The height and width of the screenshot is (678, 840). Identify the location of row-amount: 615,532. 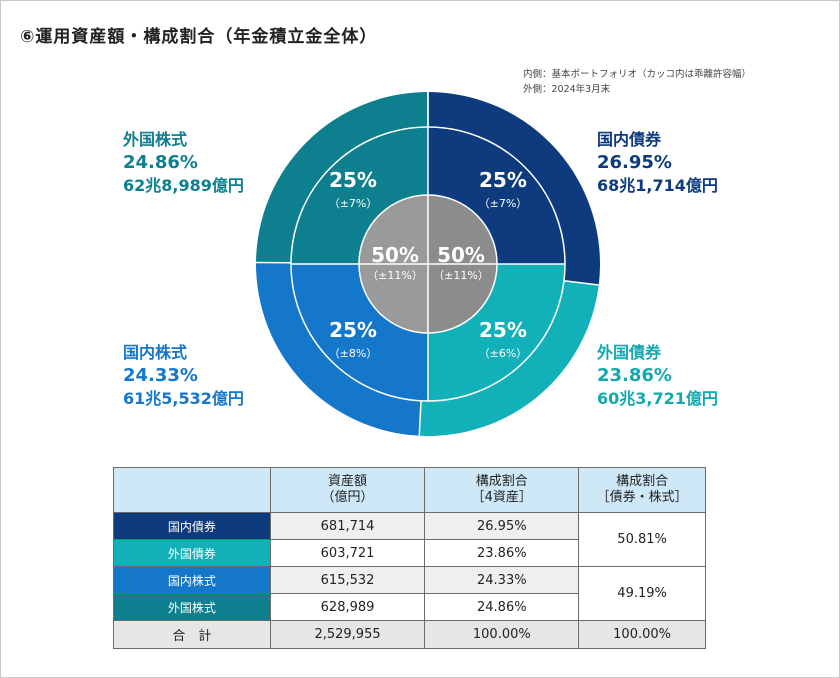
(347, 580).